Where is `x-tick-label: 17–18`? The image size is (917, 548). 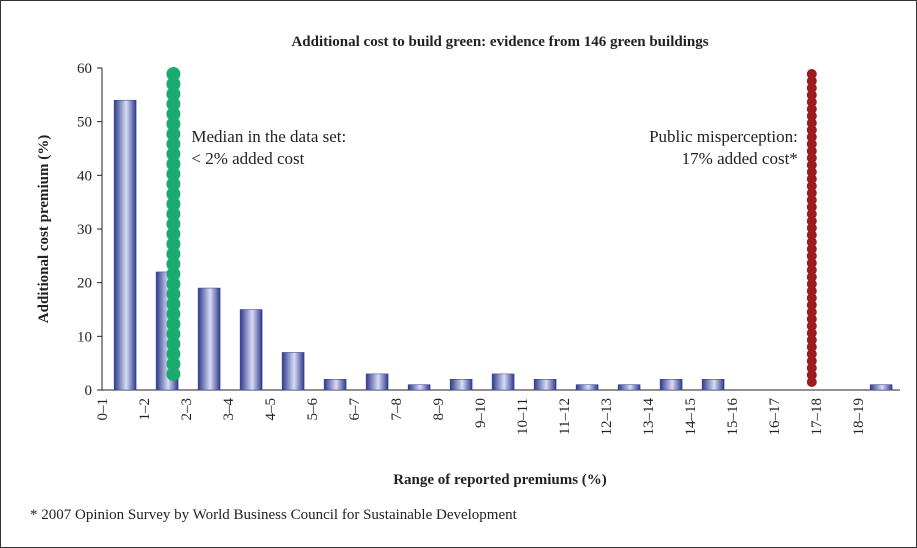
x-tick-label: 17–18 is located at coordinates (817, 417).